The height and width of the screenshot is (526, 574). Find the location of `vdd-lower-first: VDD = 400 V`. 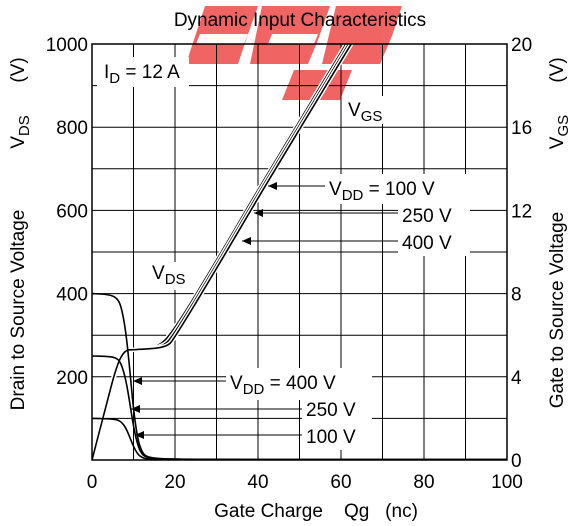

vdd-lower-first: VDD = 400 V is located at coordinates (283, 385).